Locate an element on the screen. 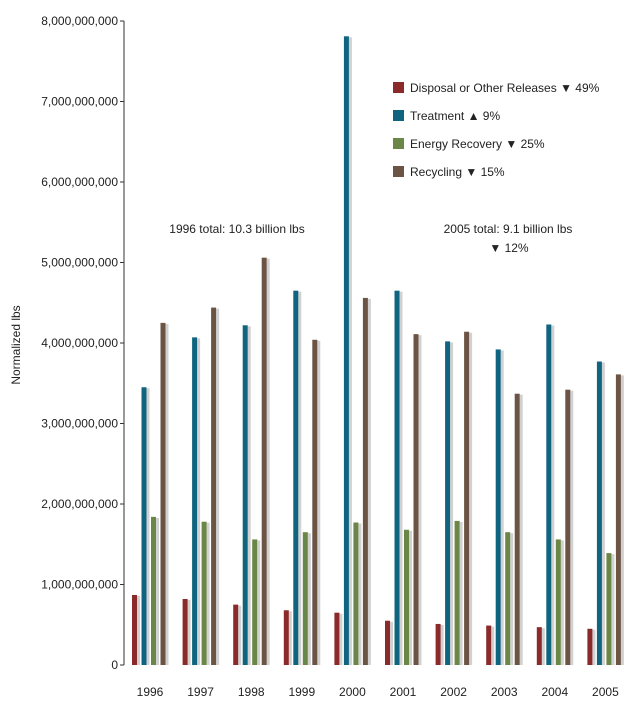 The width and height of the screenshot is (627, 702). x-tick-label: 2001 is located at coordinates (403, 692).